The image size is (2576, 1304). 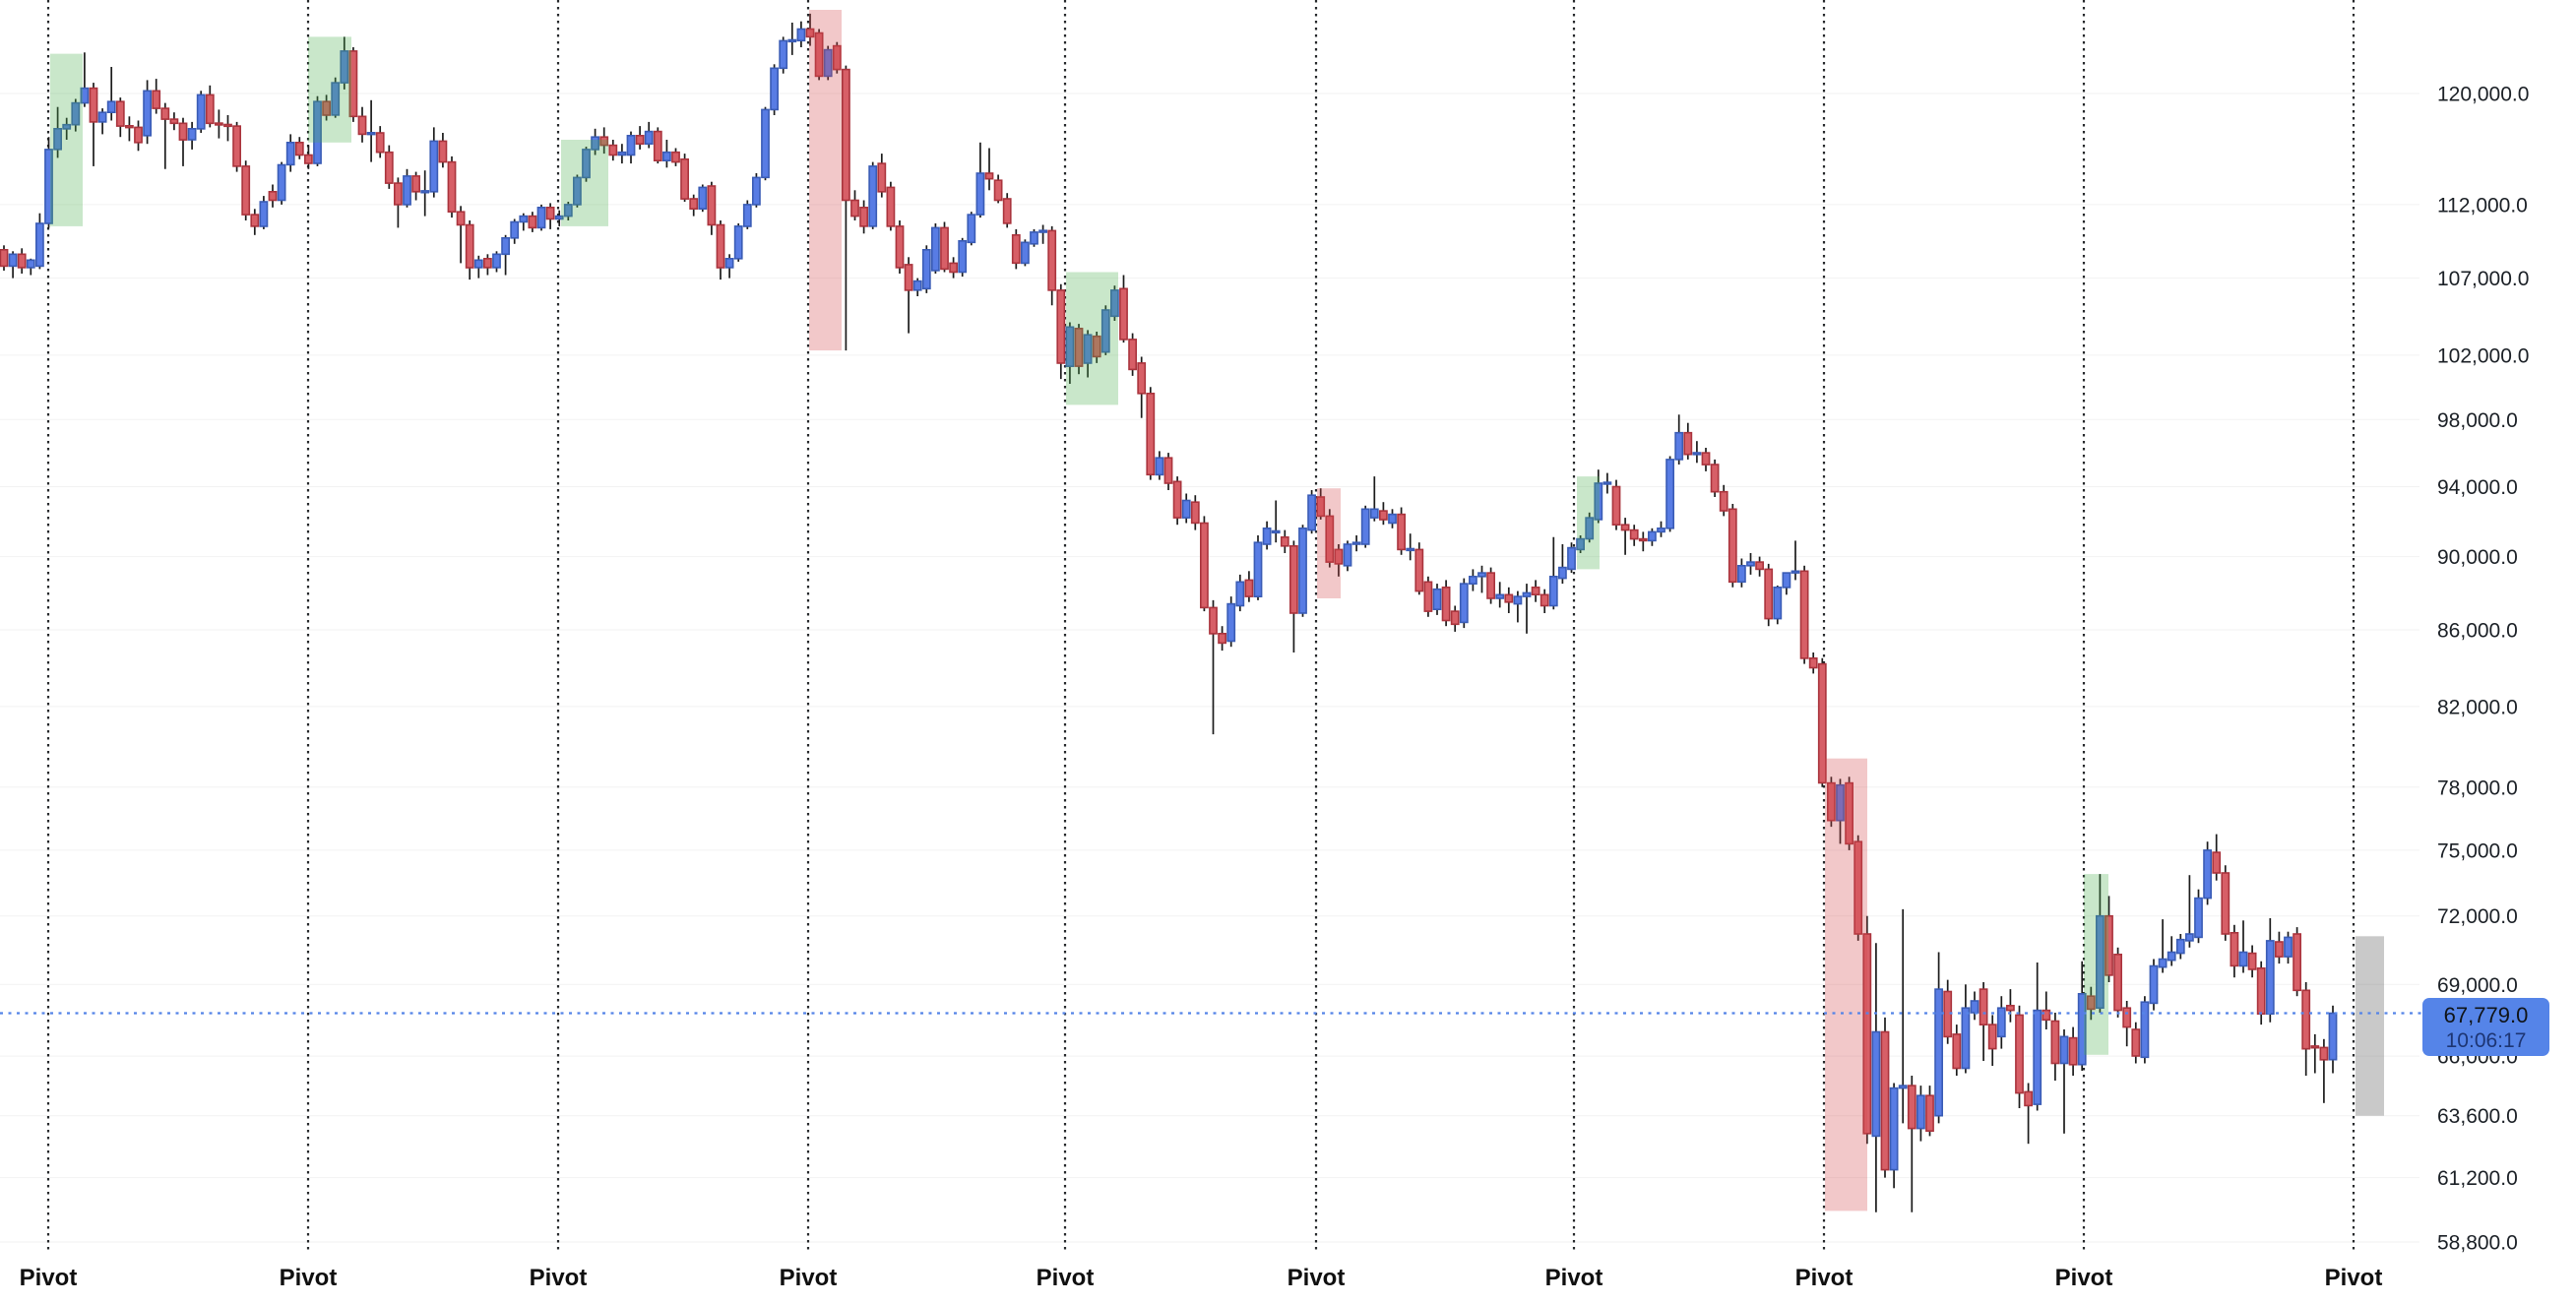 I want to click on gray-projection-box, so click(x=2370, y=1026).